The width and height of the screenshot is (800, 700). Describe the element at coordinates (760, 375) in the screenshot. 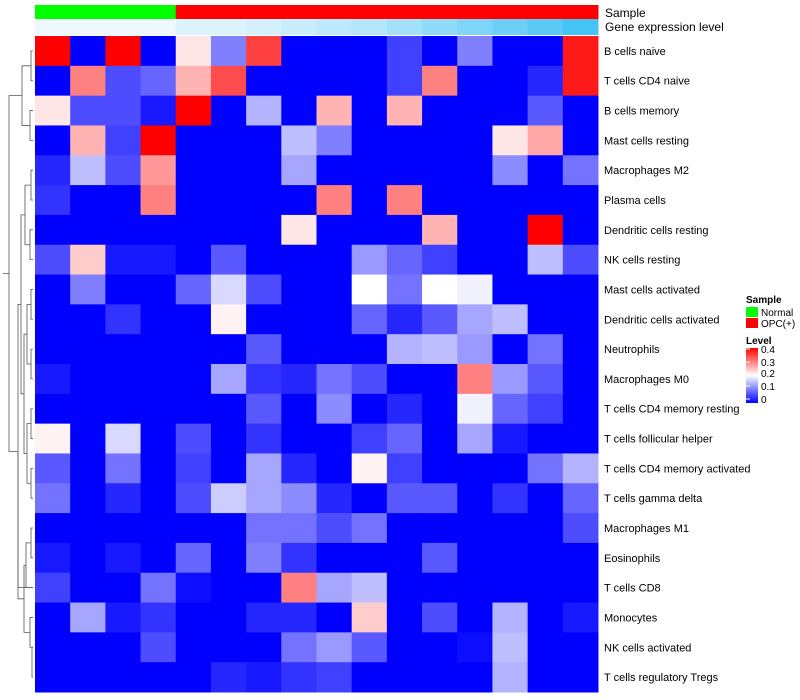

I see `legend-ticks: 0.4 0.30.2 0.1 0` at that location.